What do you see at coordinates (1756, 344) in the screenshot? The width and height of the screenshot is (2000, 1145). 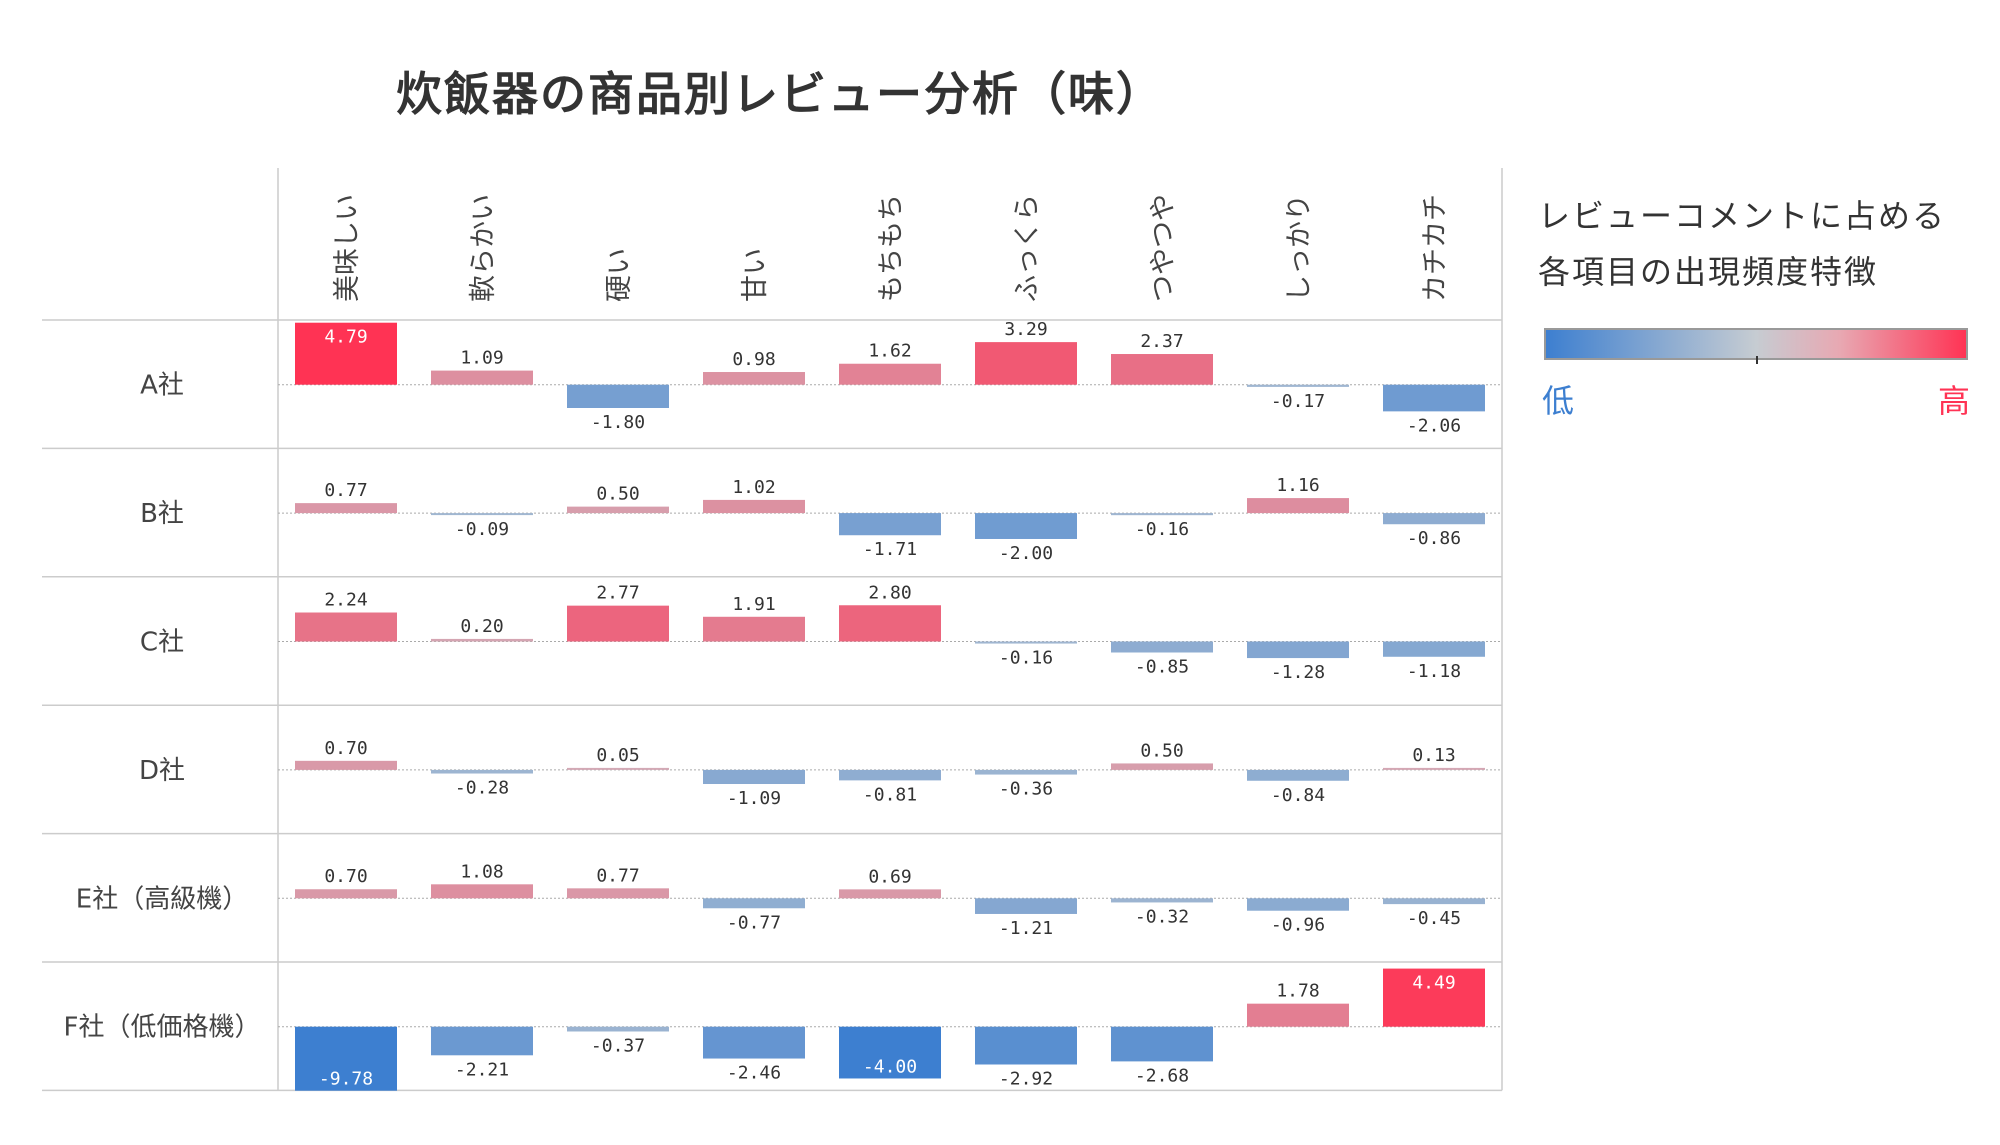 I see `legend-color-bar` at bounding box center [1756, 344].